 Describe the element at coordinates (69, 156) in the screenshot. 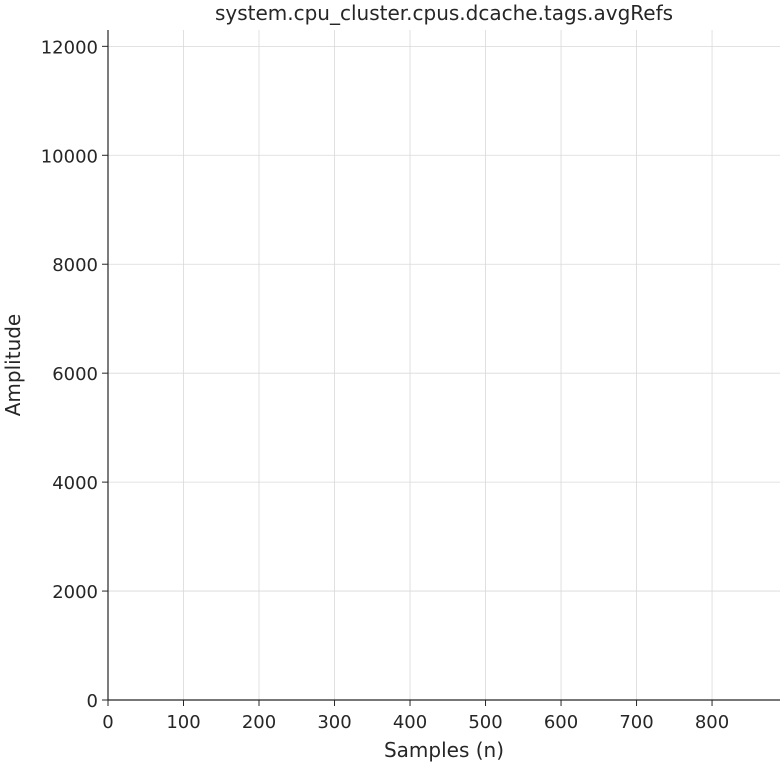

I see `y-tick-label: 10000` at that location.